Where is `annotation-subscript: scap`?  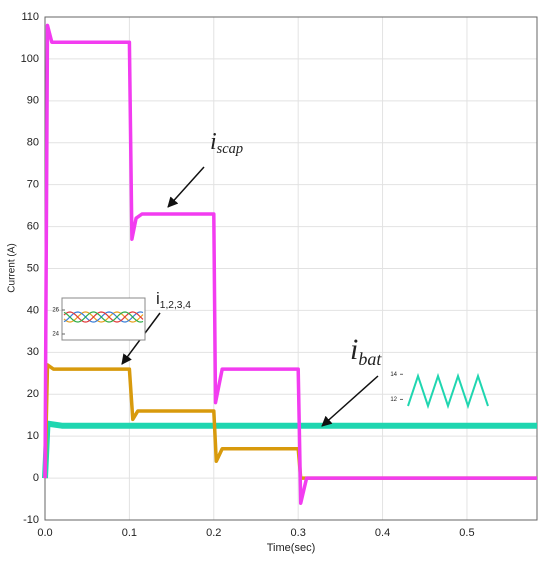
annotation-subscript: scap is located at coordinates (230, 149).